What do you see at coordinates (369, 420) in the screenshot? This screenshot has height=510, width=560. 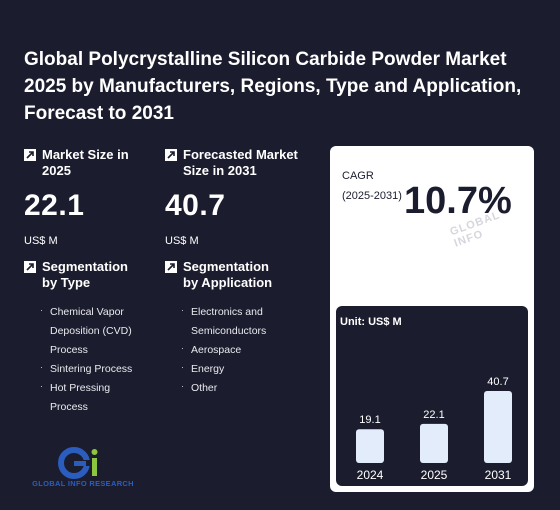 I see `bar-value-label: 19.1` at bounding box center [369, 420].